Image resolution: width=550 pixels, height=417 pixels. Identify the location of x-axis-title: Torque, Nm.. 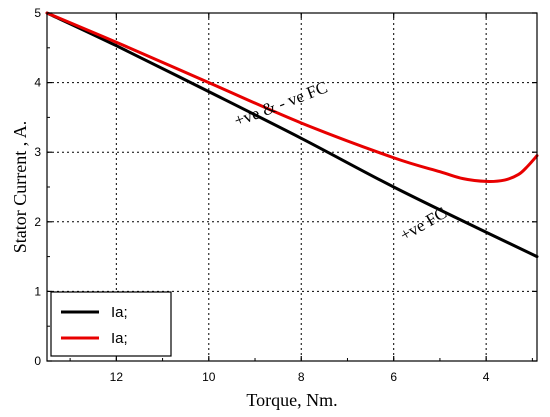
(291, 400).